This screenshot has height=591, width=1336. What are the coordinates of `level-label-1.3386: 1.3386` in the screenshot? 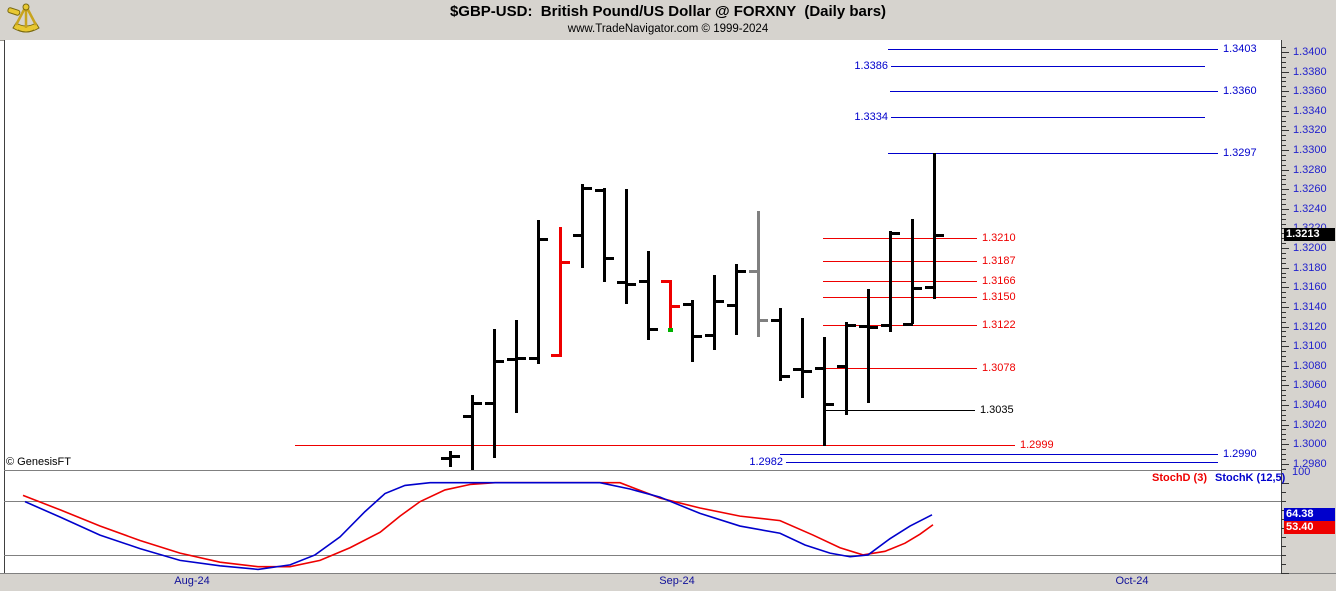 It's located at (871, 66).